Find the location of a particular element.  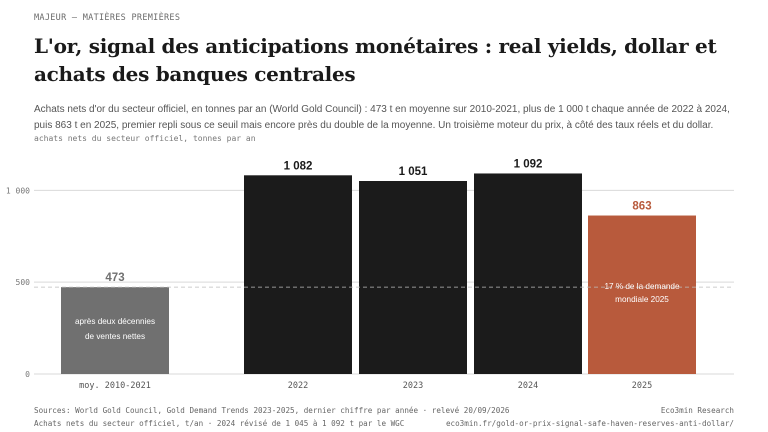

bar-annotation: après deux décennies is located at coordinates (115, 321).